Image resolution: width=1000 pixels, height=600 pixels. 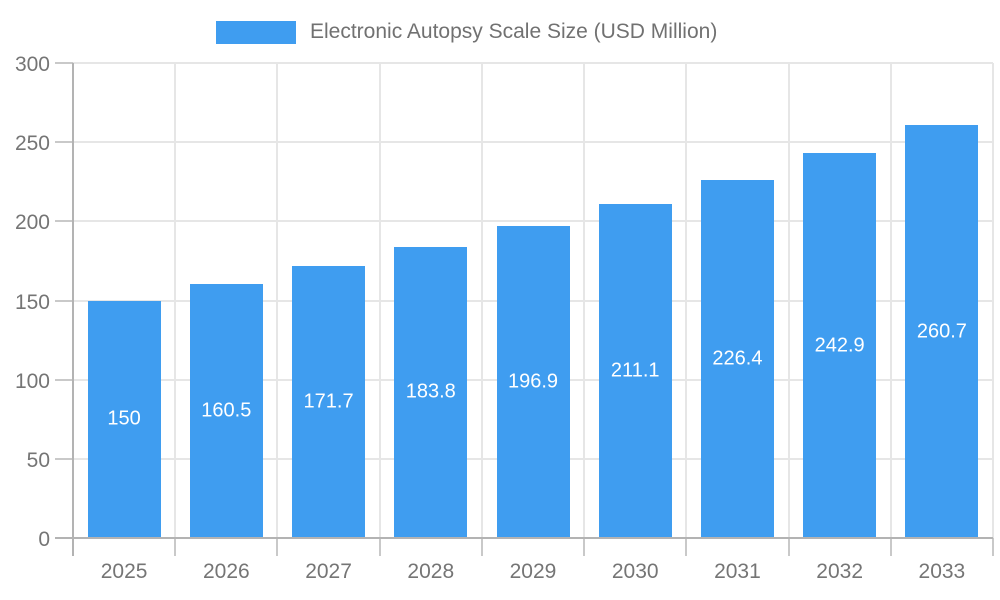 I want to click on bar-2025: 150, so click(x=124, y=419).